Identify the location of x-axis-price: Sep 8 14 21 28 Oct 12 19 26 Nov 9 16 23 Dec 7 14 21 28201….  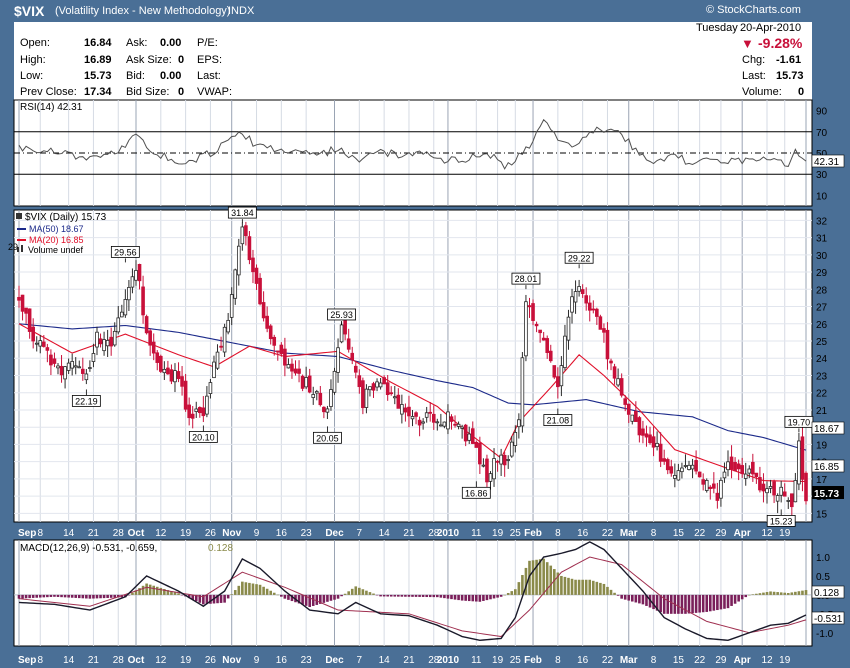
(404, 533).